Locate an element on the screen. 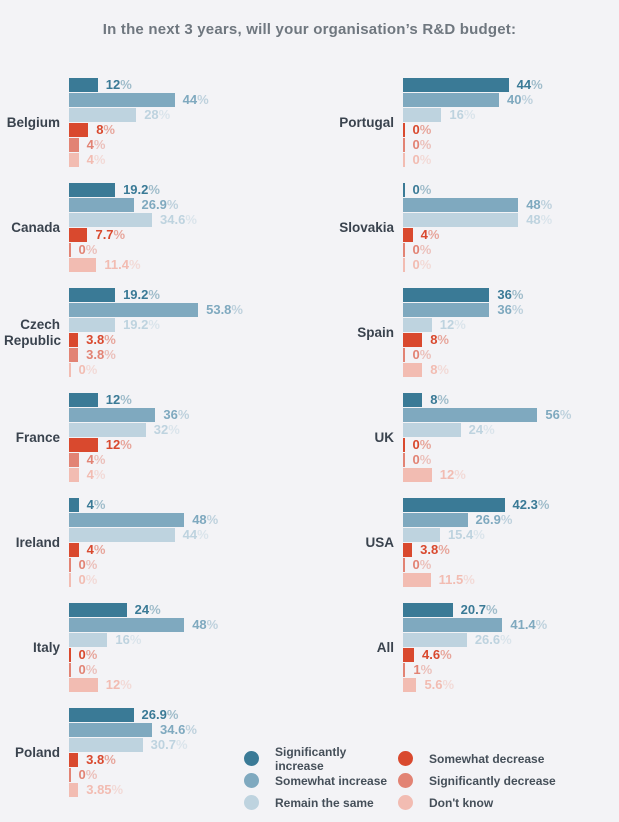 Image resolution: width=619 pixels, height=822 pixels. legend-label: Don't know is located at coordinates (461, 802).